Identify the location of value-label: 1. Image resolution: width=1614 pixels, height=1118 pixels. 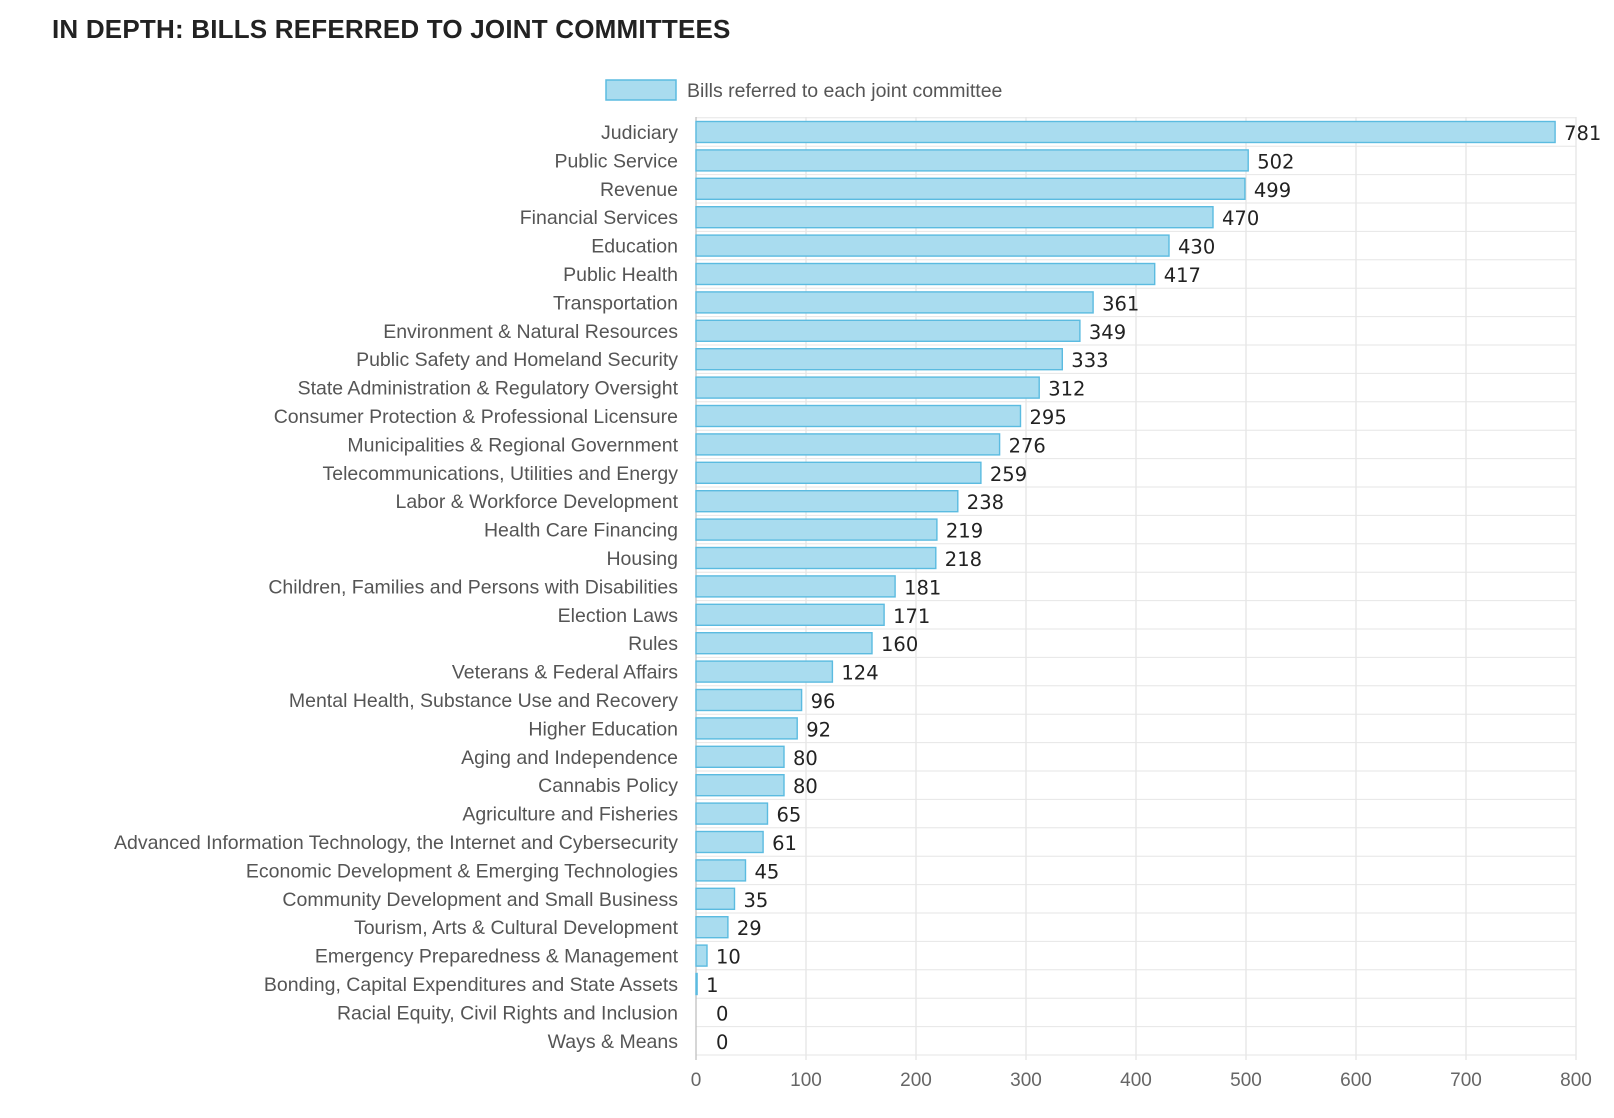
(712, 985).